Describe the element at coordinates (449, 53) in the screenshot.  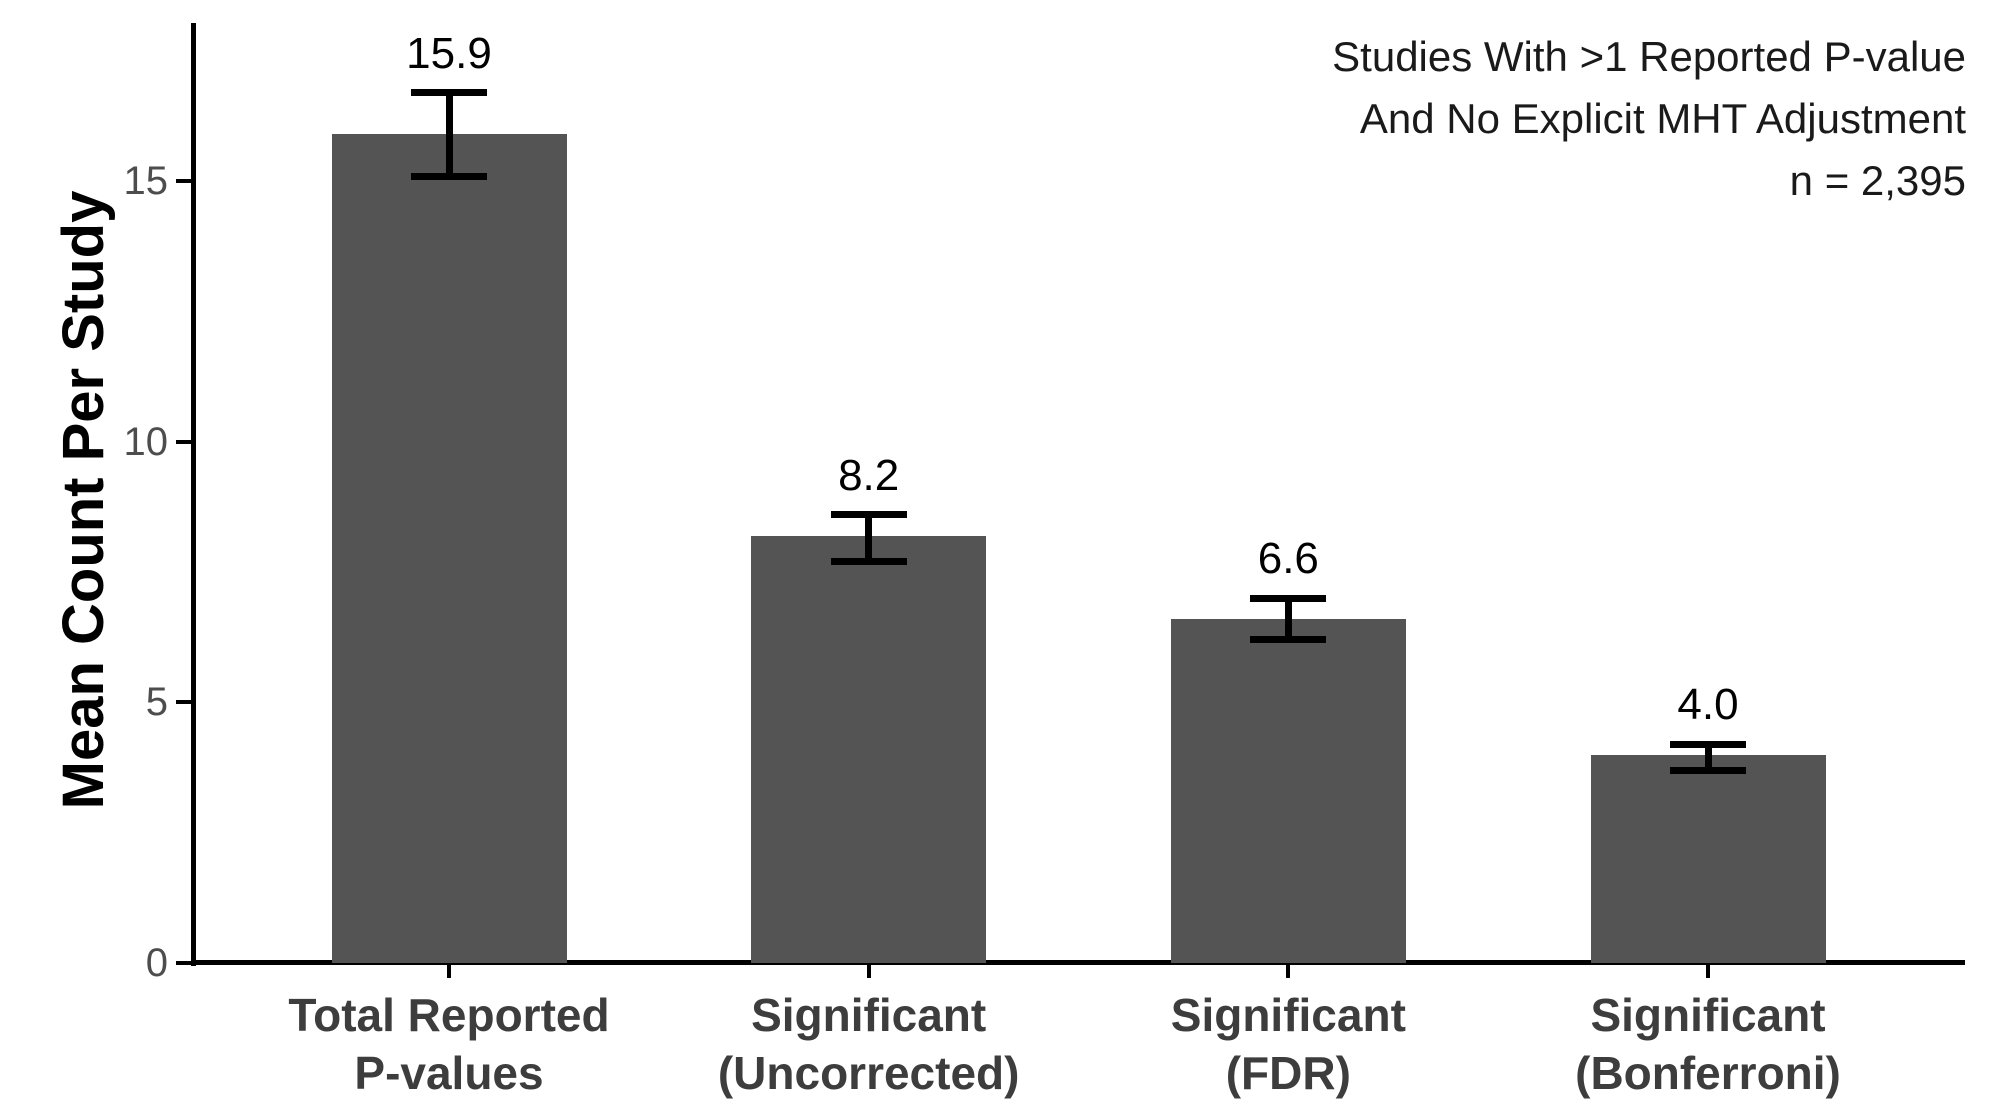
I see `bar-value-label: 15.9` at that location.